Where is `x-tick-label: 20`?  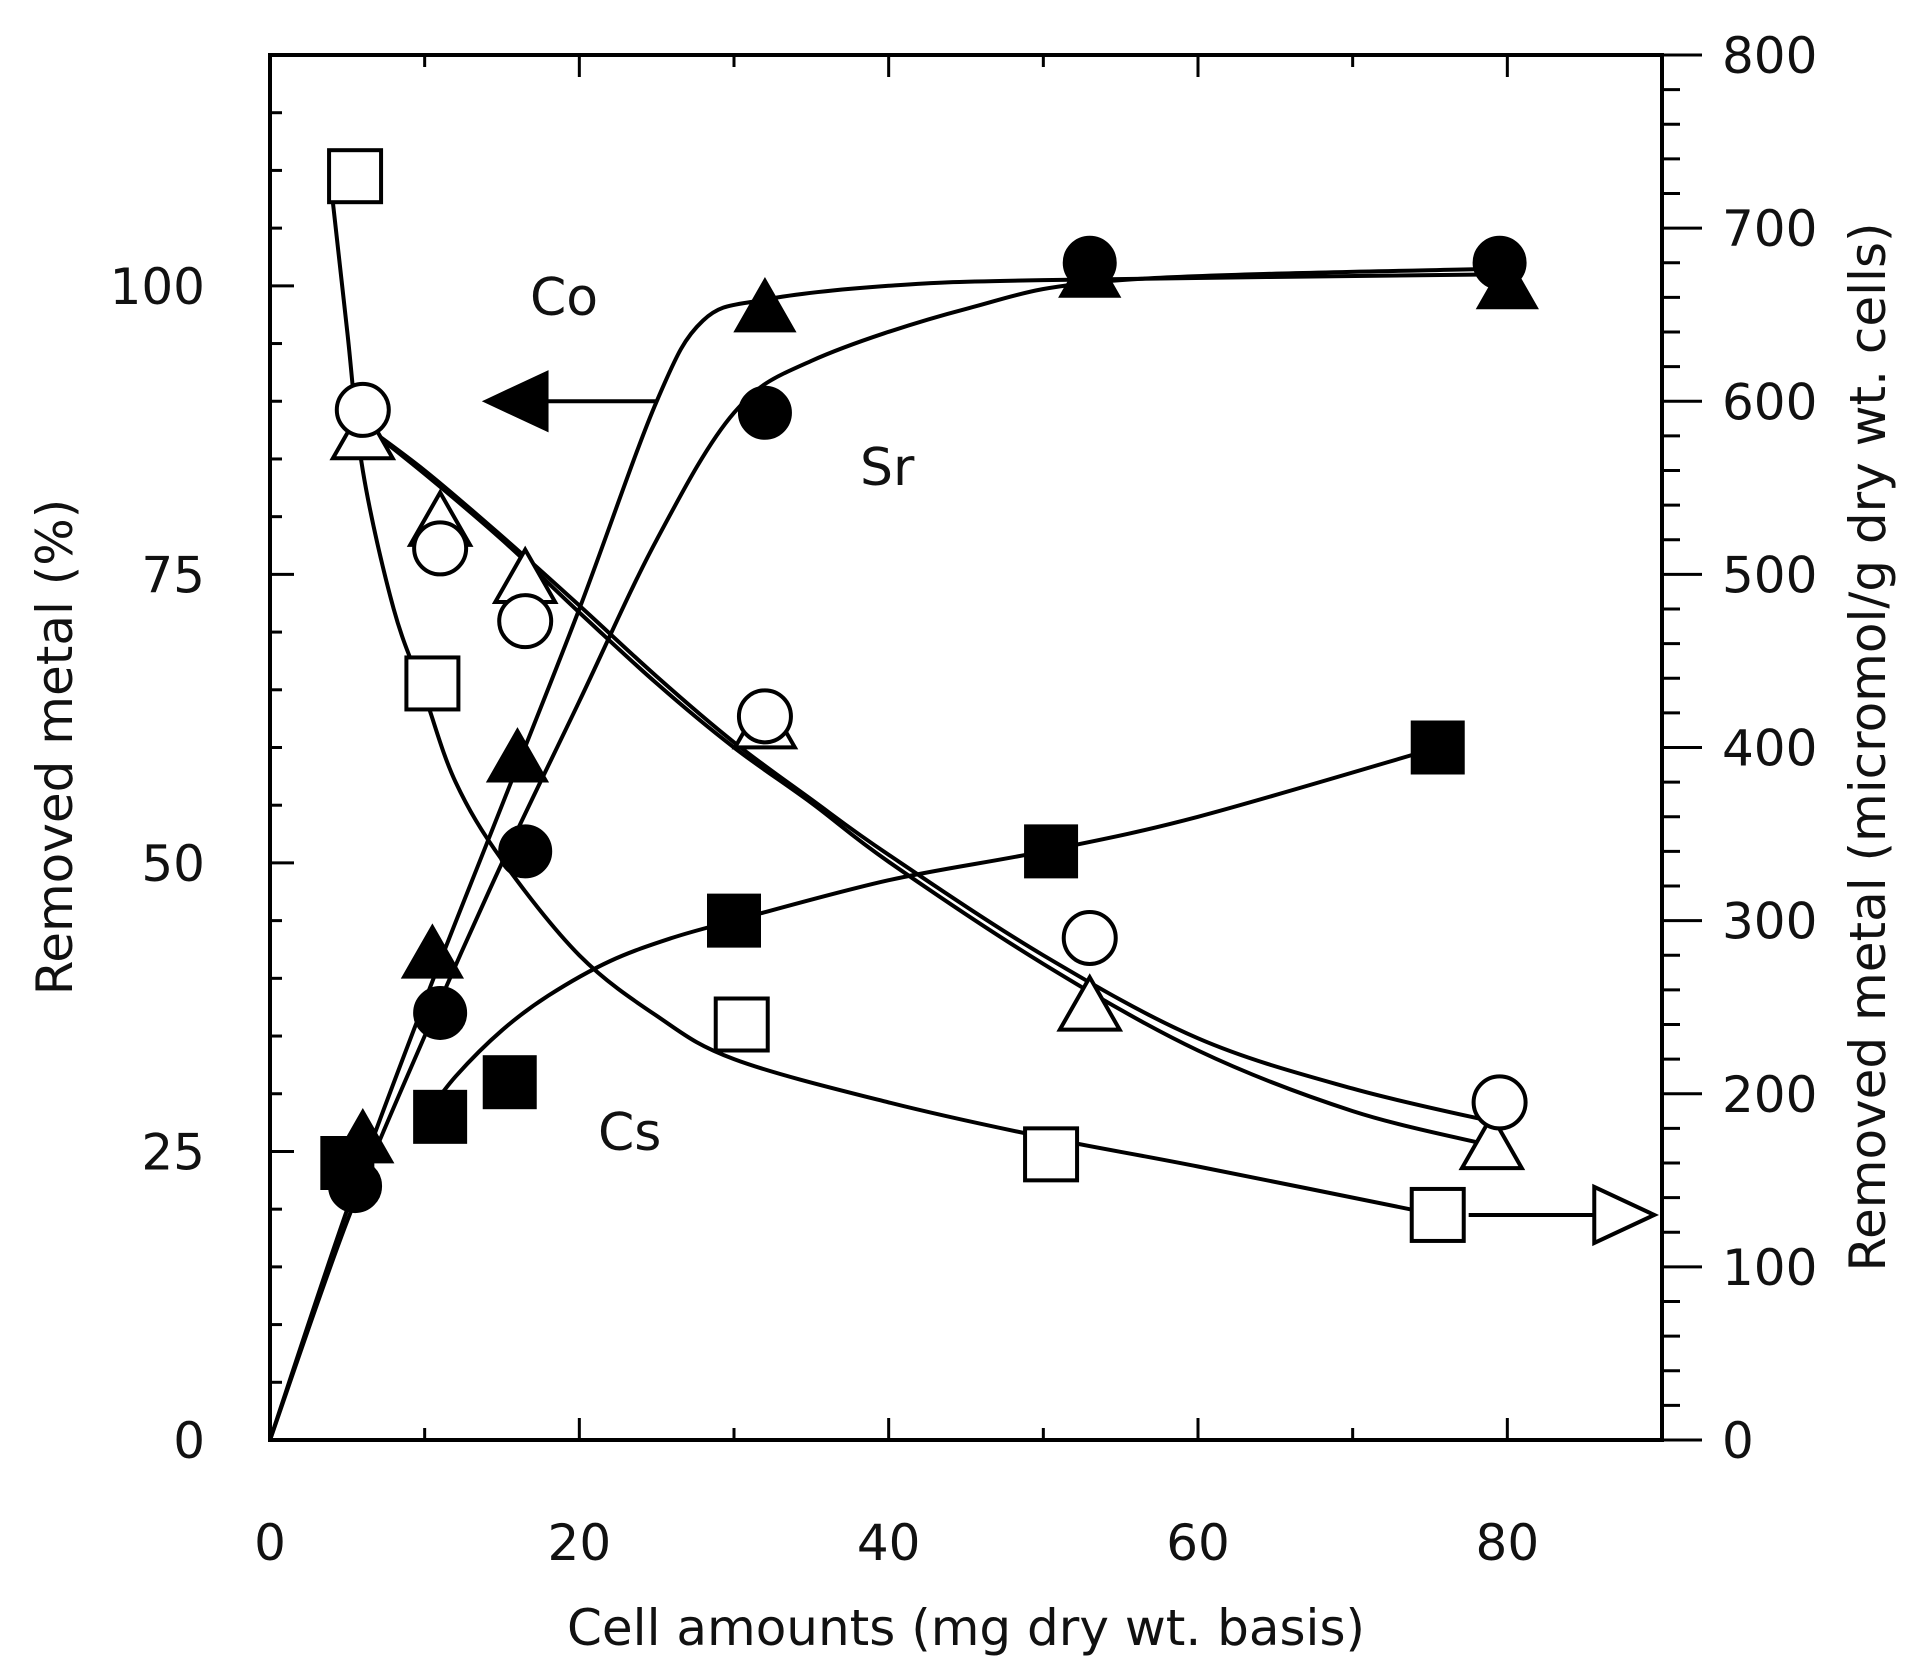
x-tick-label: 20 is located at coordinates (580, 1543).